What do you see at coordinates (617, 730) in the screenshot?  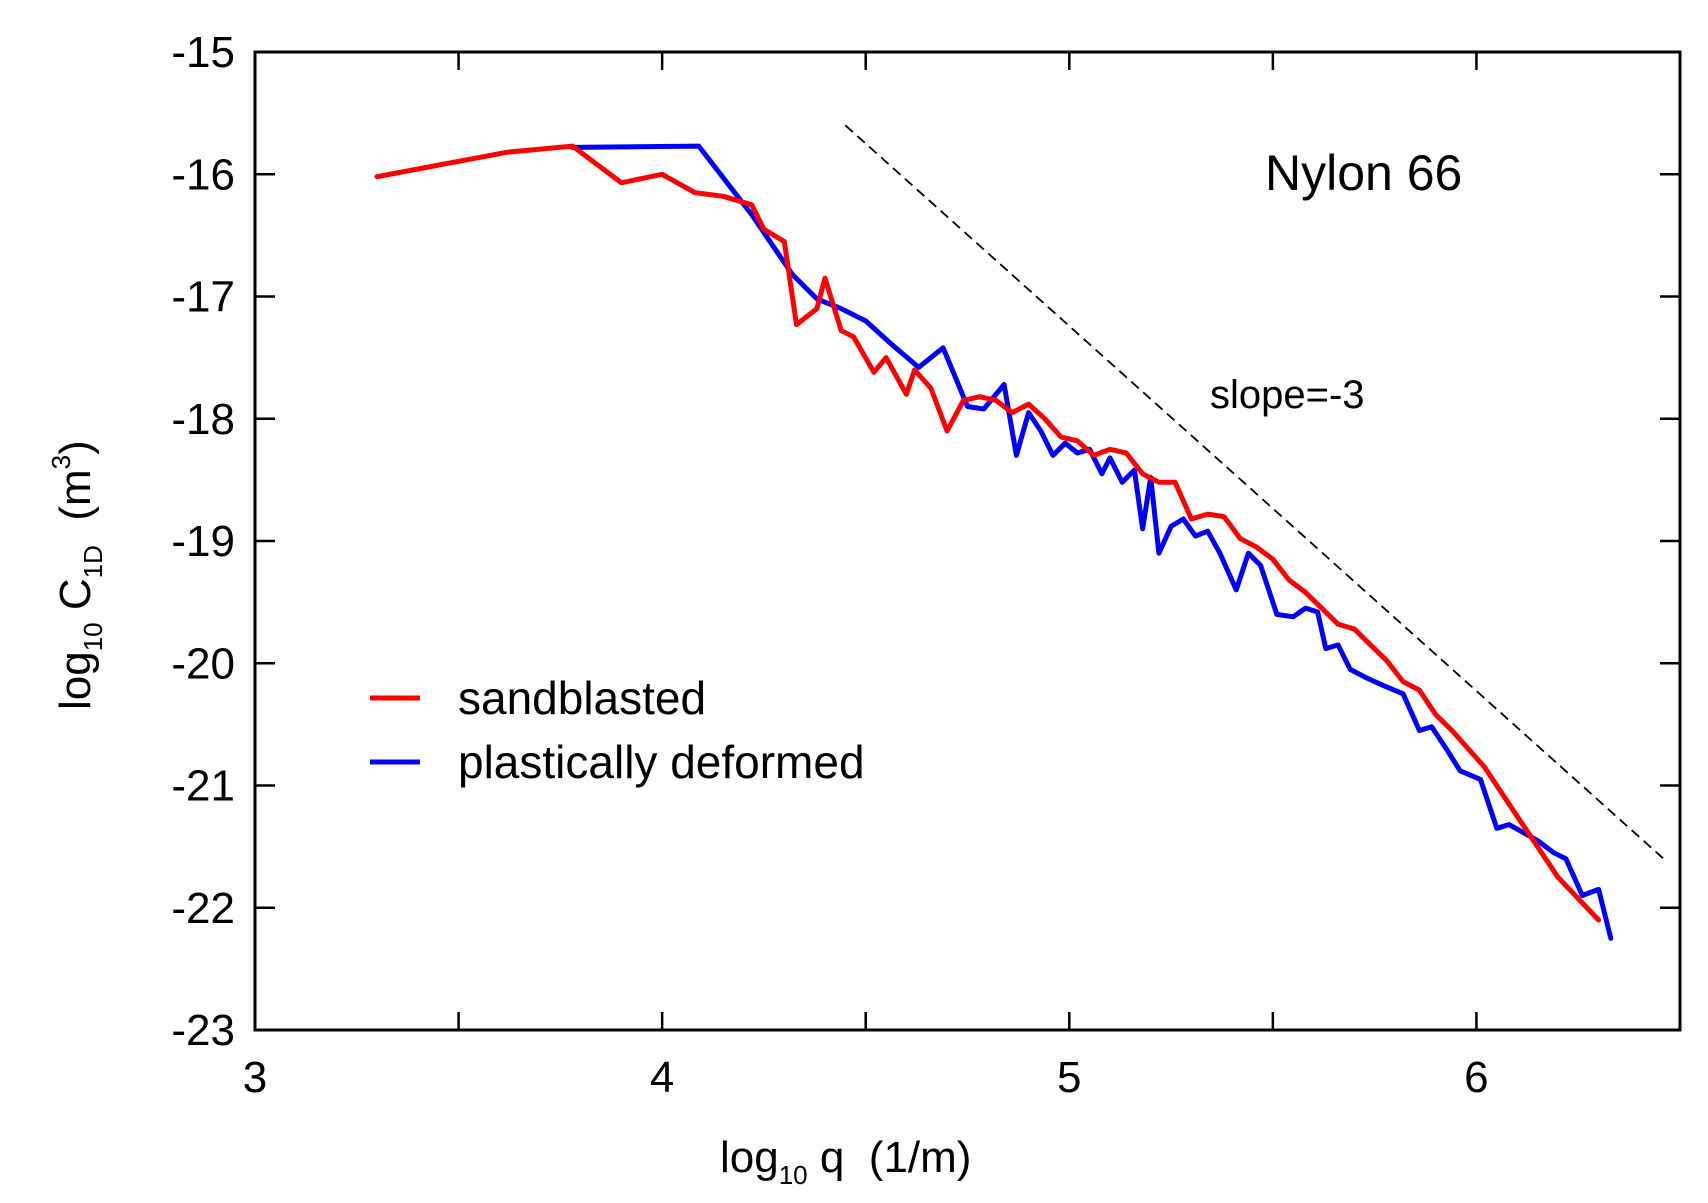 I see `legend: sandblasted plastically deformed` at bounding box center [617, 730].